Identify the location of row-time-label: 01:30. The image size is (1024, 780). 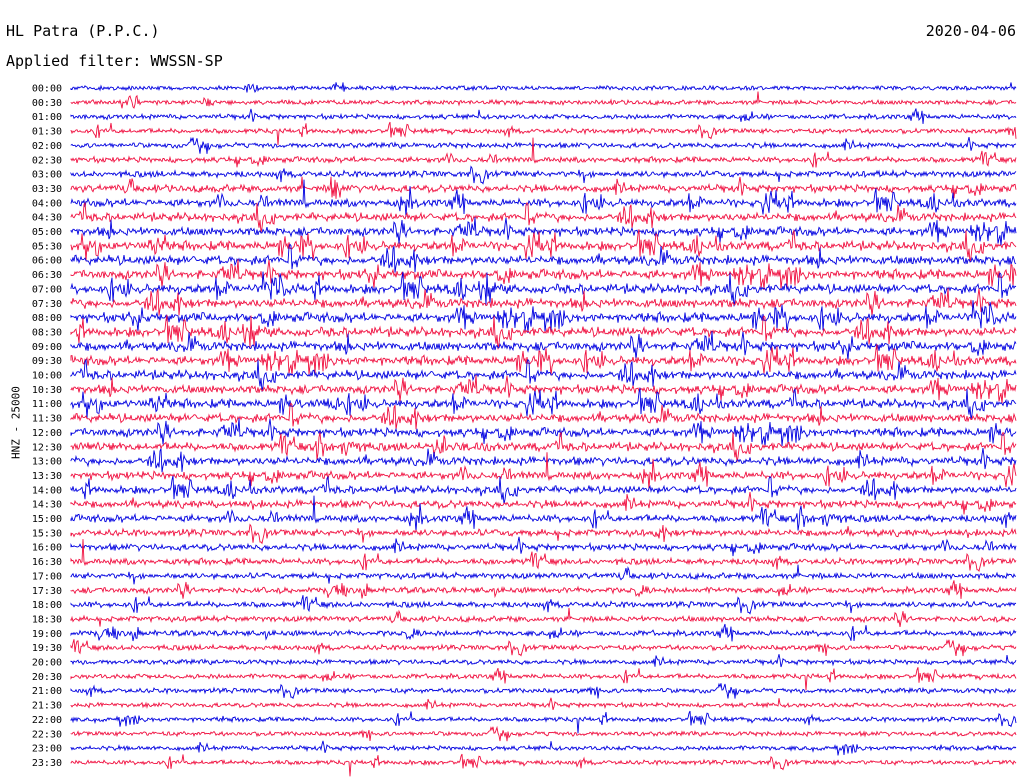
(47, 132).